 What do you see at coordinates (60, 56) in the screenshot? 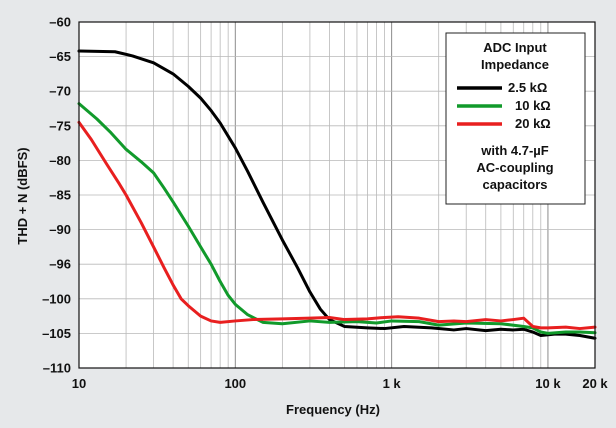
I see `y-tick-label: –65` at bounding box center [60, 56].